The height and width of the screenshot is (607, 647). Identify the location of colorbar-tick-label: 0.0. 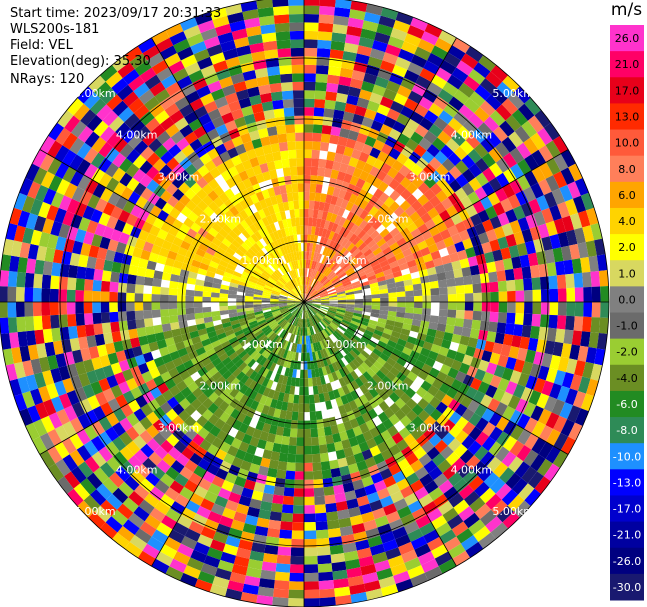
(627, 299).